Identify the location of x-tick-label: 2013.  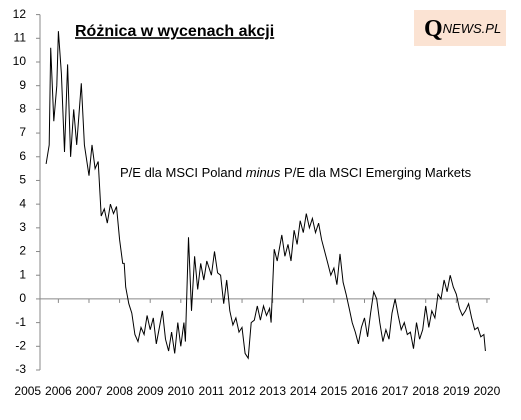
(272, 391).